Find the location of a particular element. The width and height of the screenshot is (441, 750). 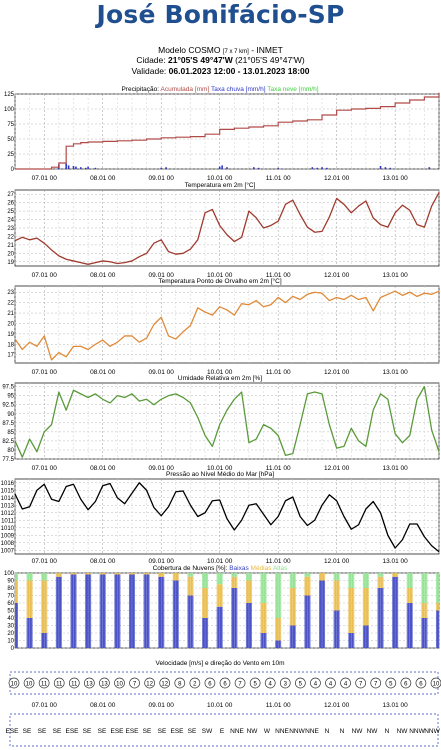

y-tick-label: 87.5 is located at coordinates (8, 424).